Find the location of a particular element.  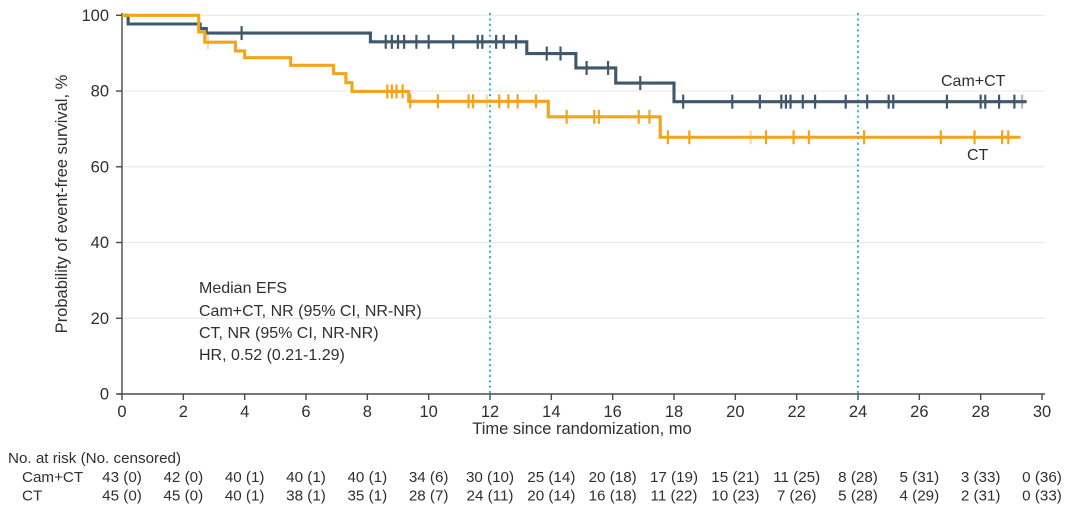

x-tick-label: 26 is located at coordinates (919, 412).